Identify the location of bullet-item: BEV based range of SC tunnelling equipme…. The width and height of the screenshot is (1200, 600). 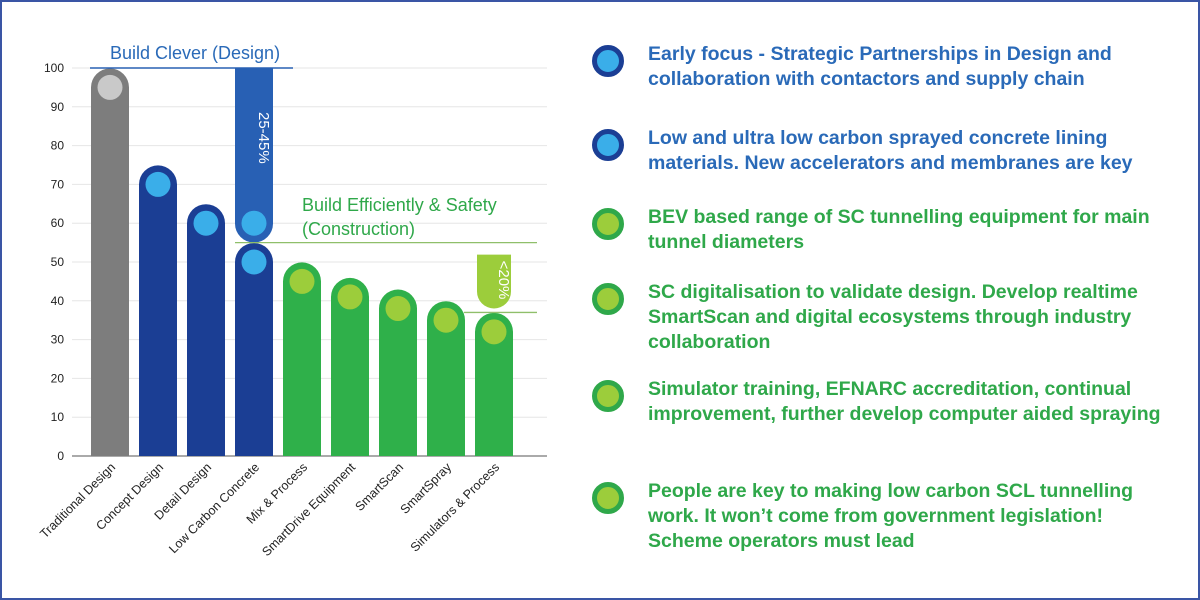
(887, 230).